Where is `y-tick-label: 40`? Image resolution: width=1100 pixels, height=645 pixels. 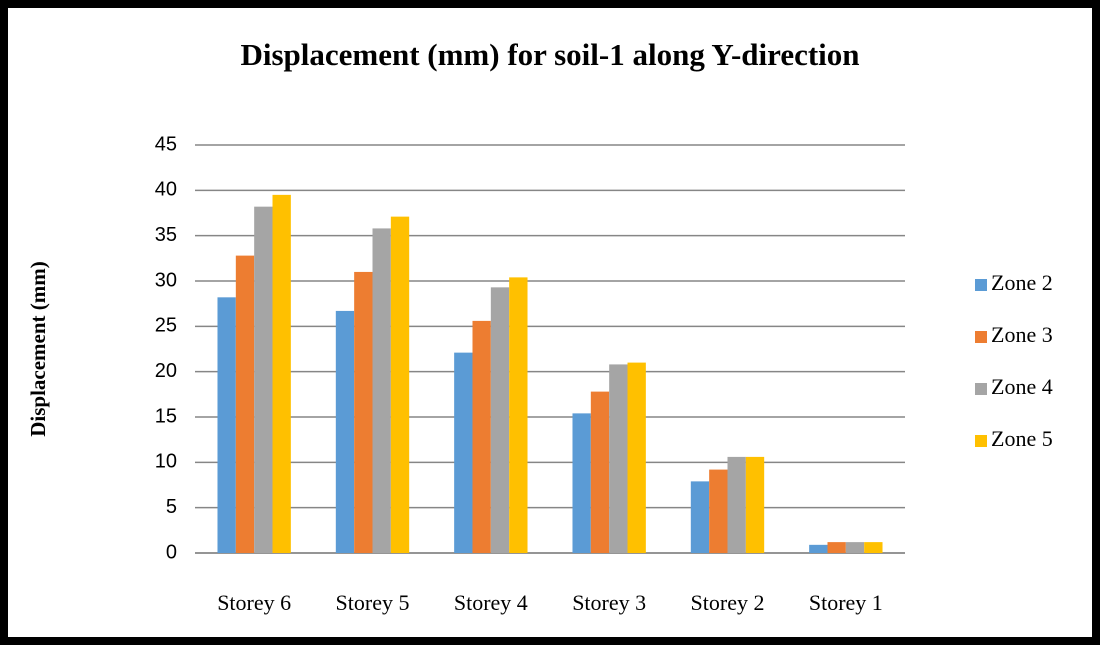 y-tick-label: 40 is located at coordinates (166, 190).